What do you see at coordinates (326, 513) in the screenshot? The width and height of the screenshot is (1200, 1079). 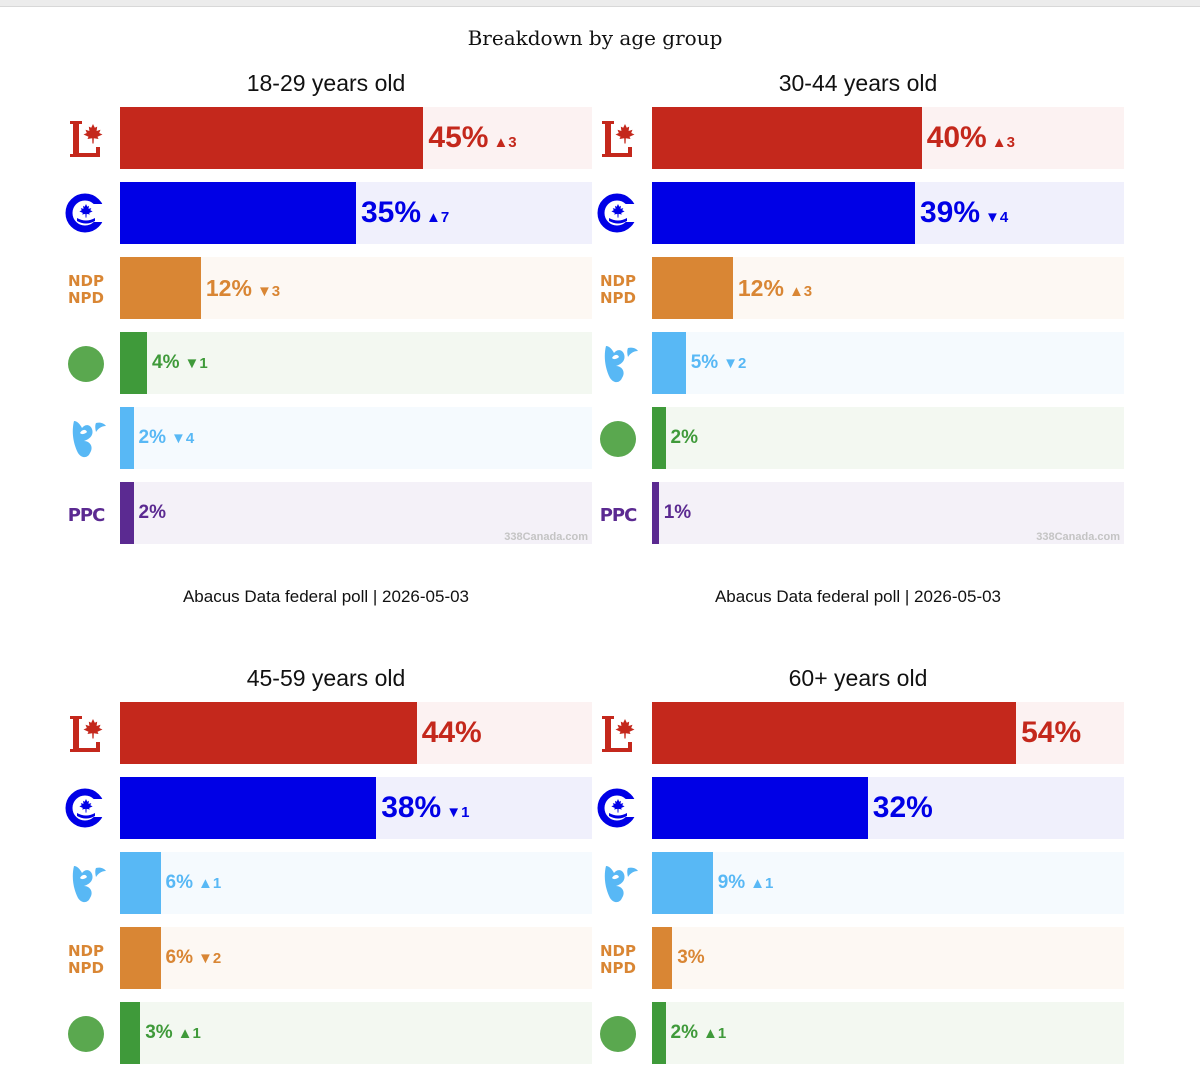 I see `bar-row-ppc: PPC 2% 338Canada.com` at bounding box center [326, 513].